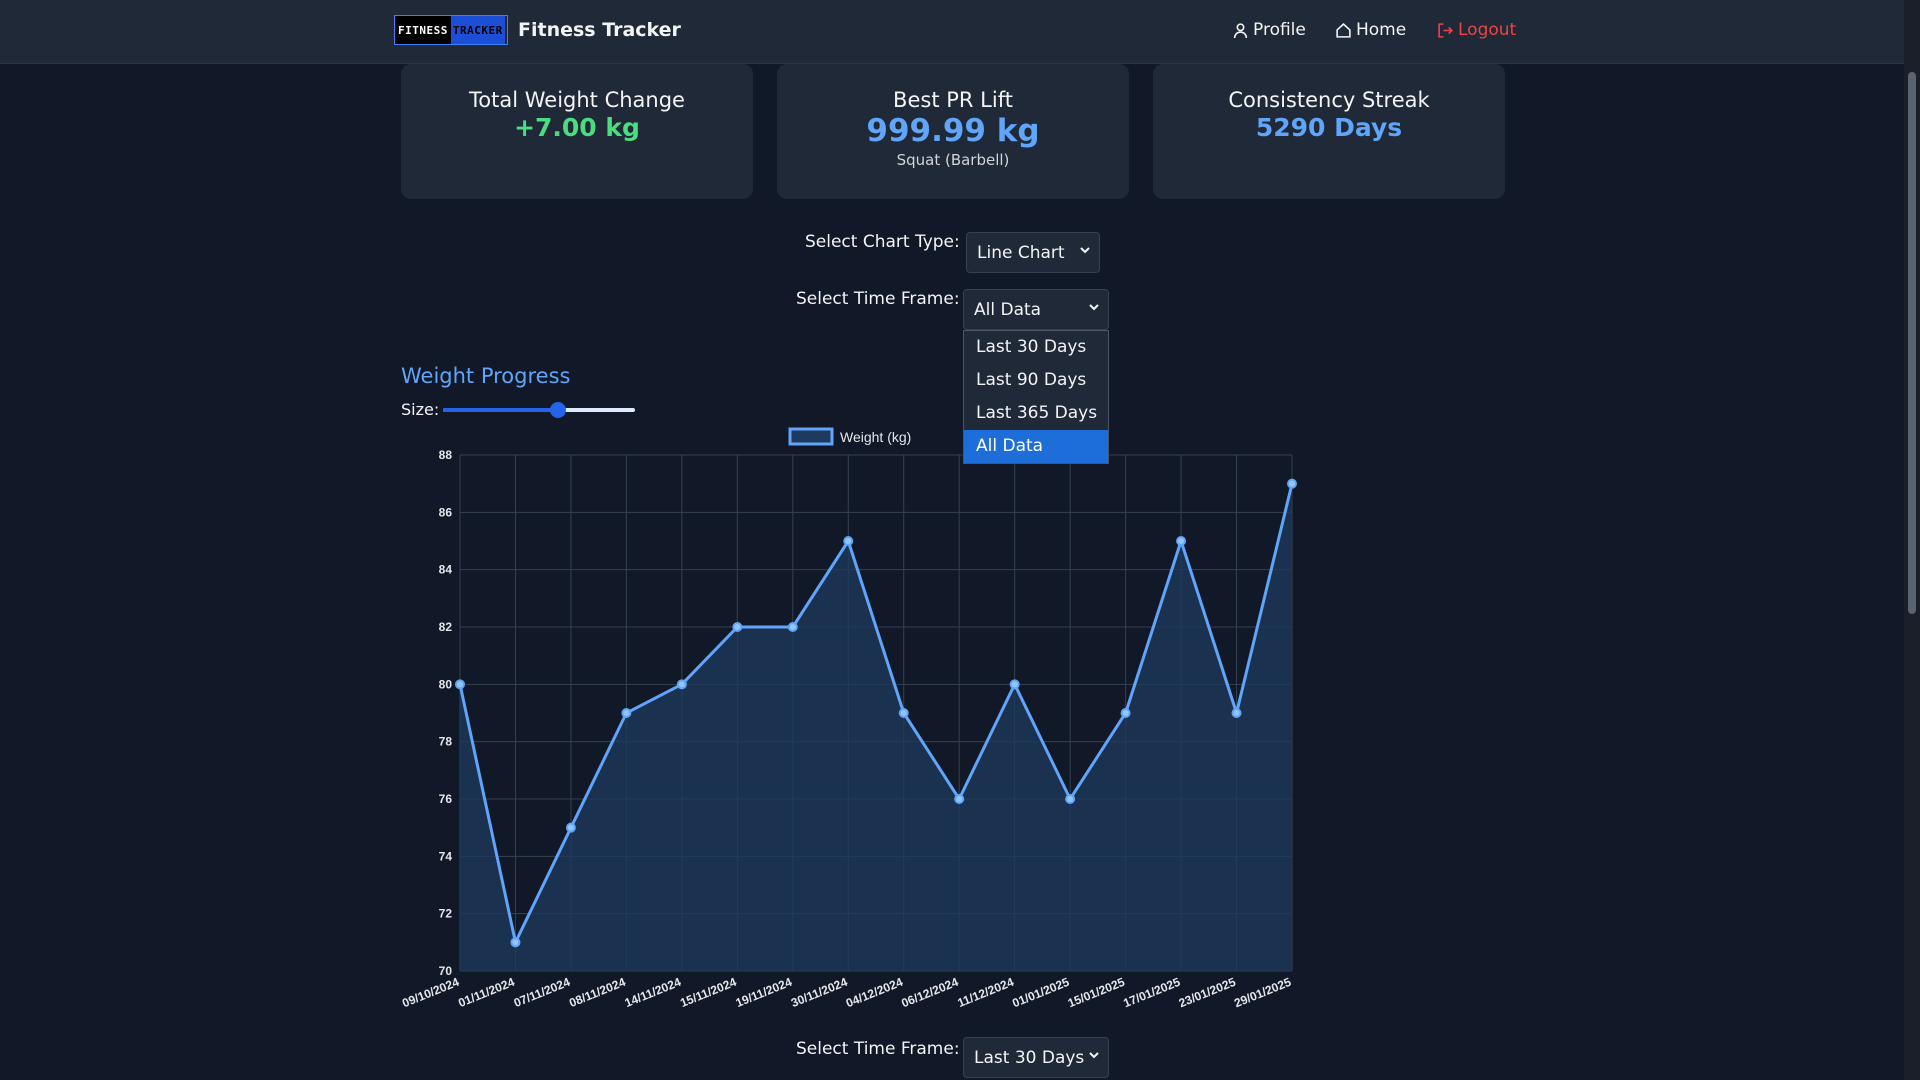 The width and height of the screenshot is (1920, 1080). What do you see at coordinates (708, 992) in the screenshot?
I see `x-tick-label: 15/11/2024` at bounding box center [708, 992].